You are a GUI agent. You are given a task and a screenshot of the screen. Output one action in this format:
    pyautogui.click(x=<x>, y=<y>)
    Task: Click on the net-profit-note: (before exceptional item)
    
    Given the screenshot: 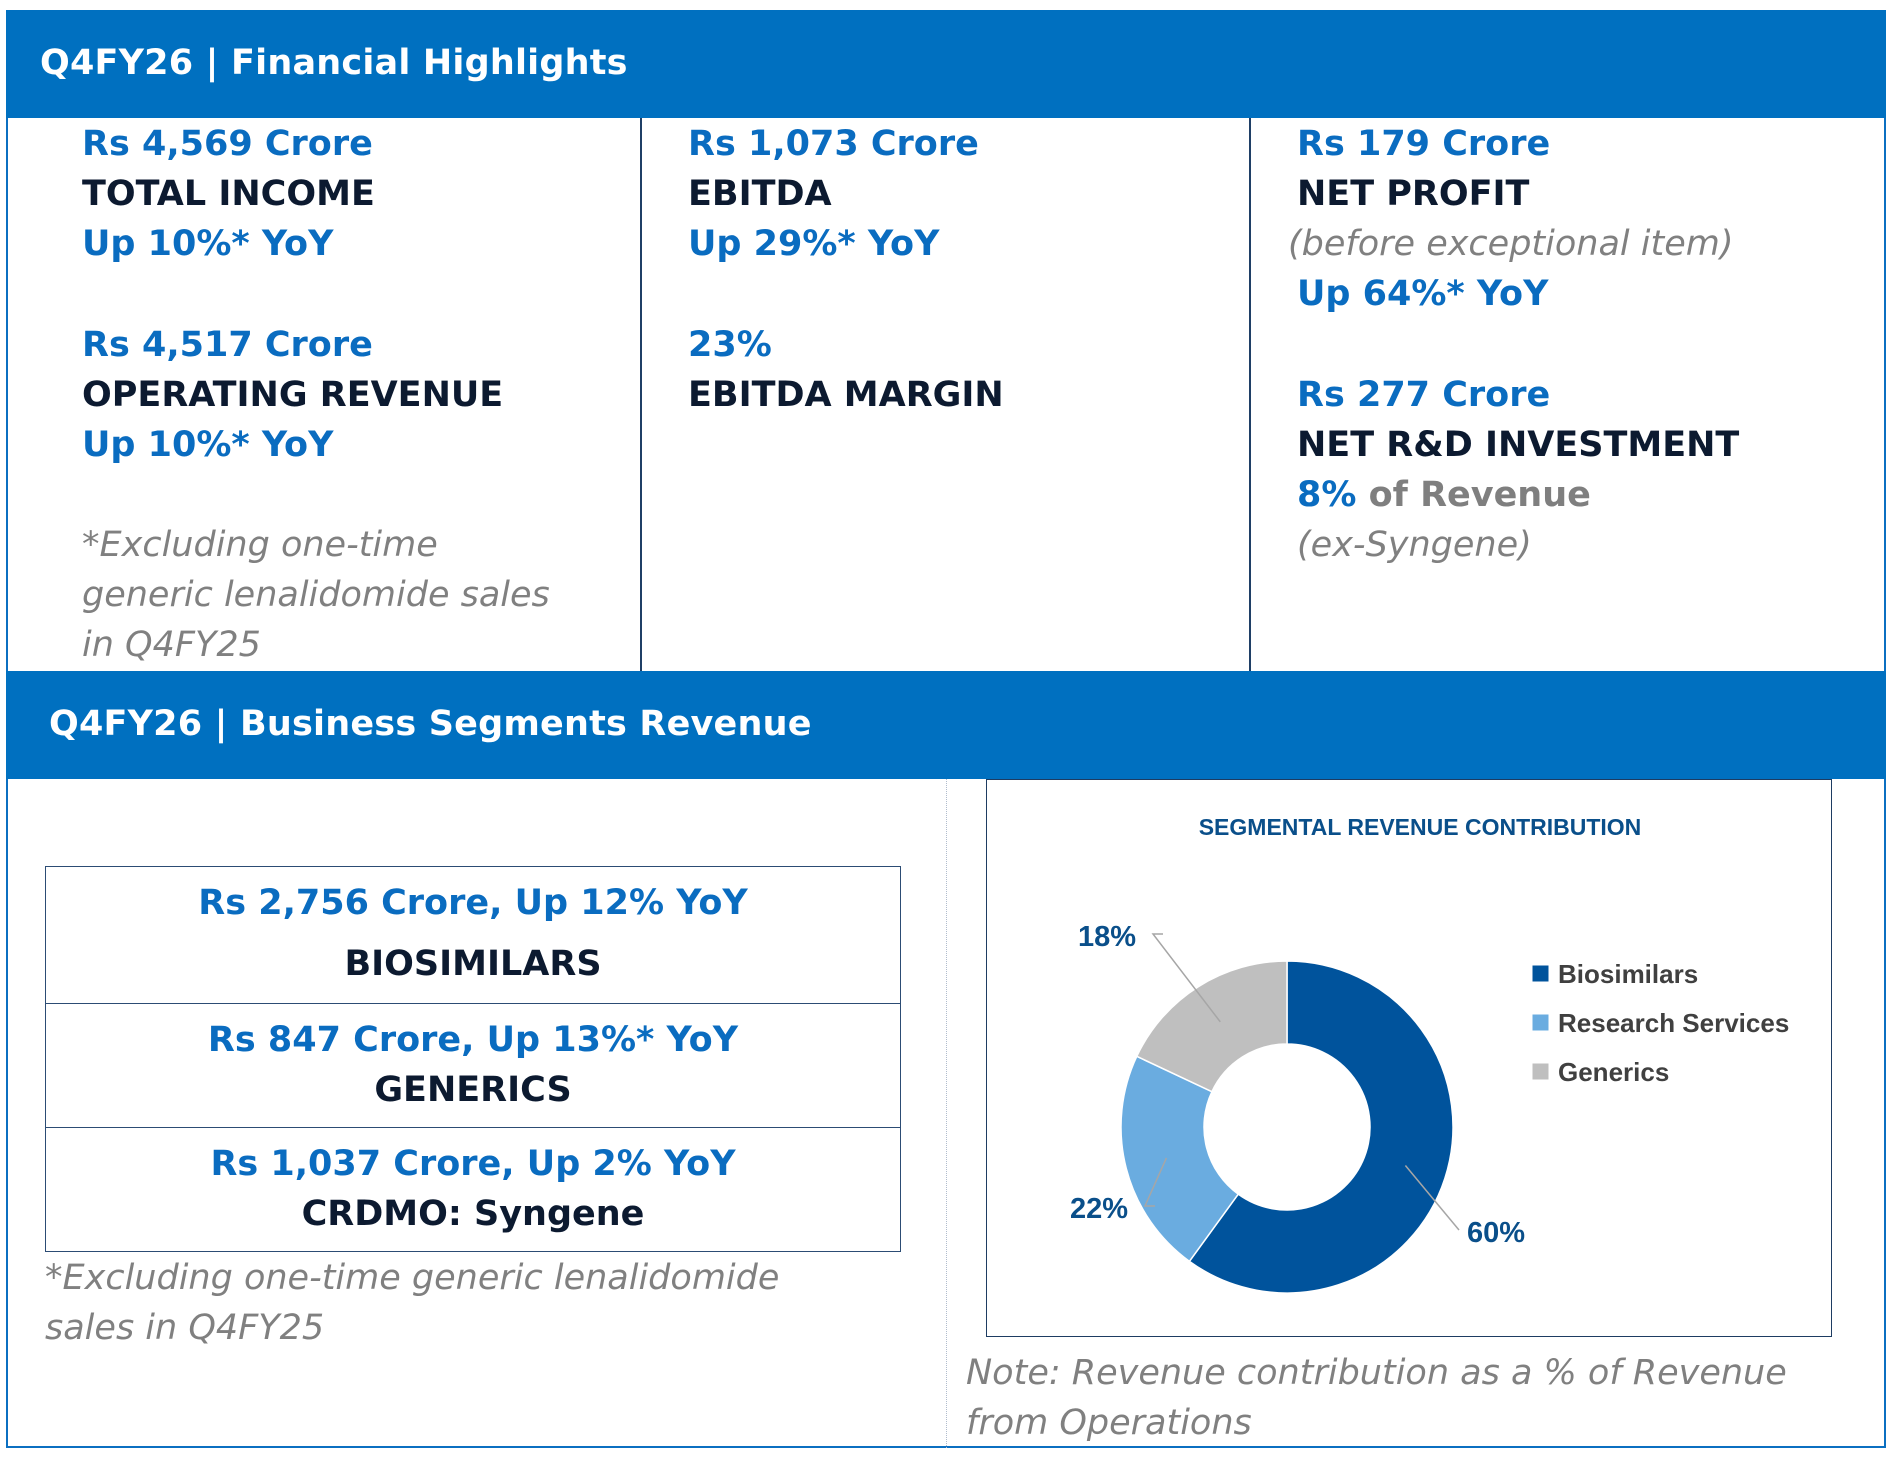 What is the action you would take?
    pyautogui.click(x=1511, y=244)
    